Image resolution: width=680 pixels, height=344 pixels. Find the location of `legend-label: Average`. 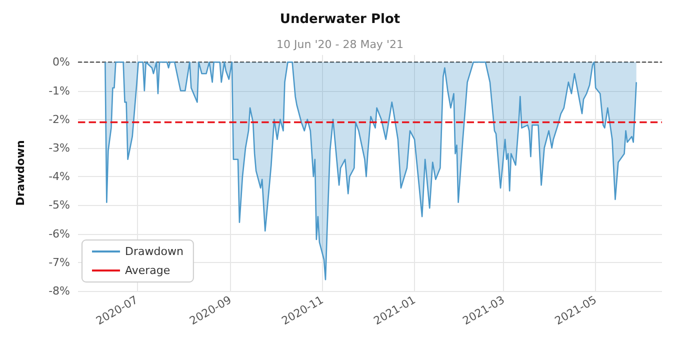

legend-label: Average is located at coordinates (147, 270).